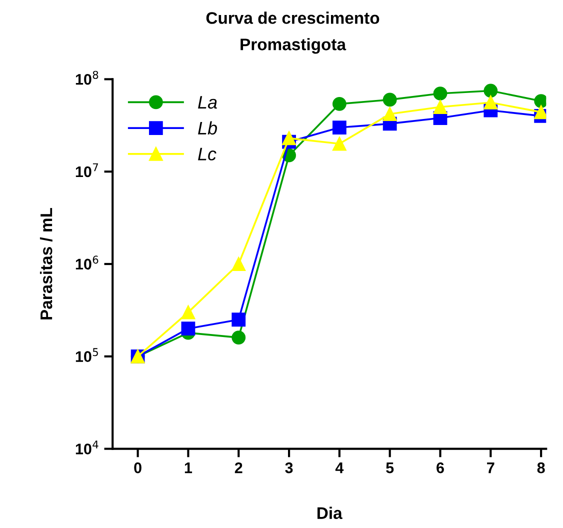 The image size is (563, 528). What do you see at coordinates (339, 468) in the screenshot?
I see `x-tick-label: 4` at bounding box center [339, 468].